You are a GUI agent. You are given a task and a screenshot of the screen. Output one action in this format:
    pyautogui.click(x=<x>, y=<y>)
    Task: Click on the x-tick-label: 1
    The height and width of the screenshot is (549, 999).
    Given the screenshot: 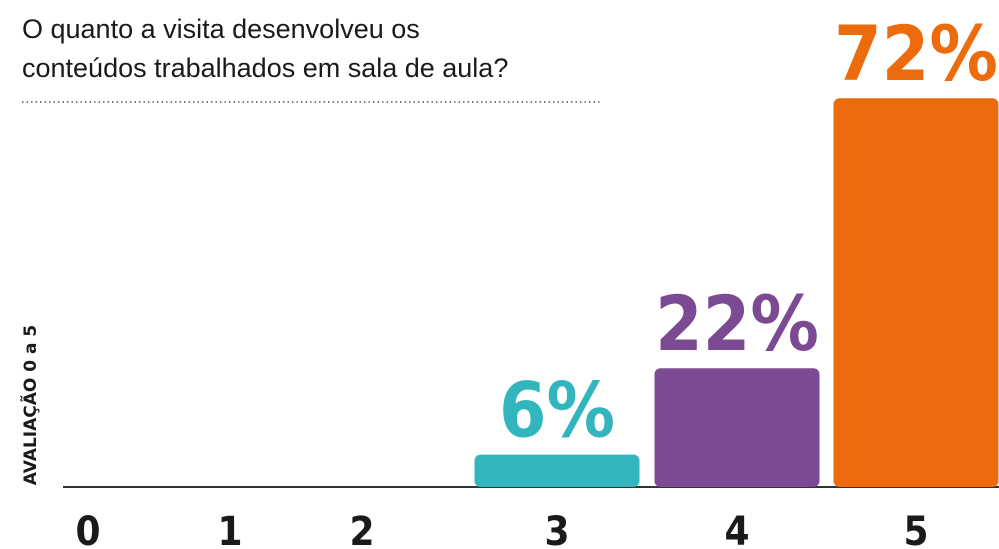 What is the action you would take?
    pyautogui.click(x=229, y=529)
    